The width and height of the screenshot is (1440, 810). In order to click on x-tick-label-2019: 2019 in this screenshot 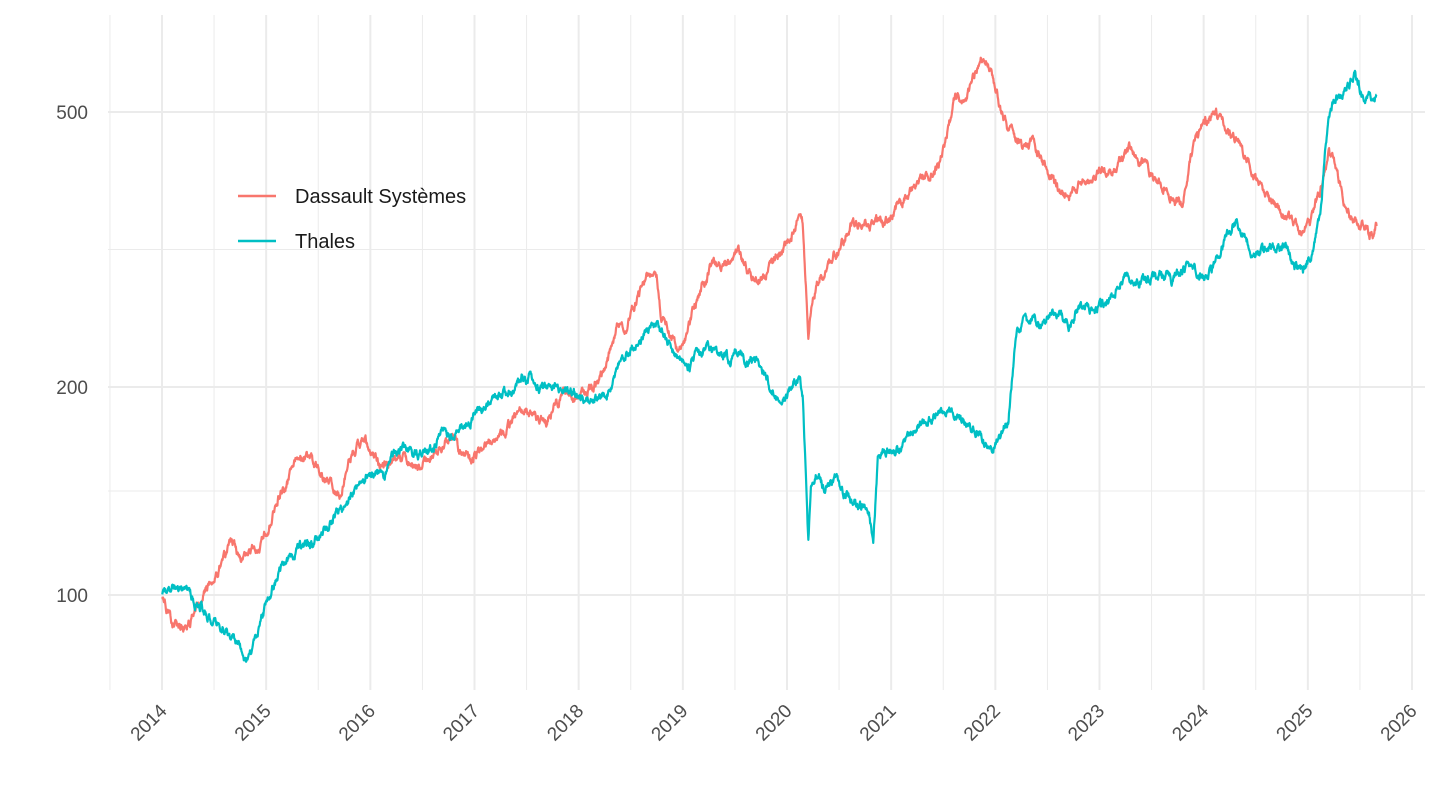, I will do `click(670, 723)`.